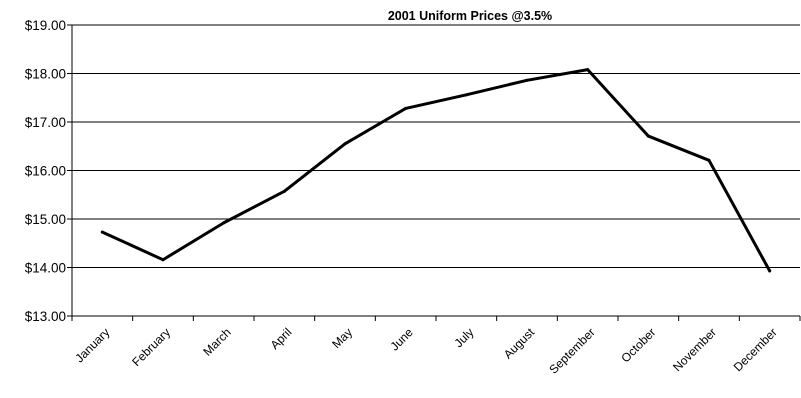 This screenshot has width=801, height=398. I want to click on y-tick-label: $17.00, so click(45, 122).